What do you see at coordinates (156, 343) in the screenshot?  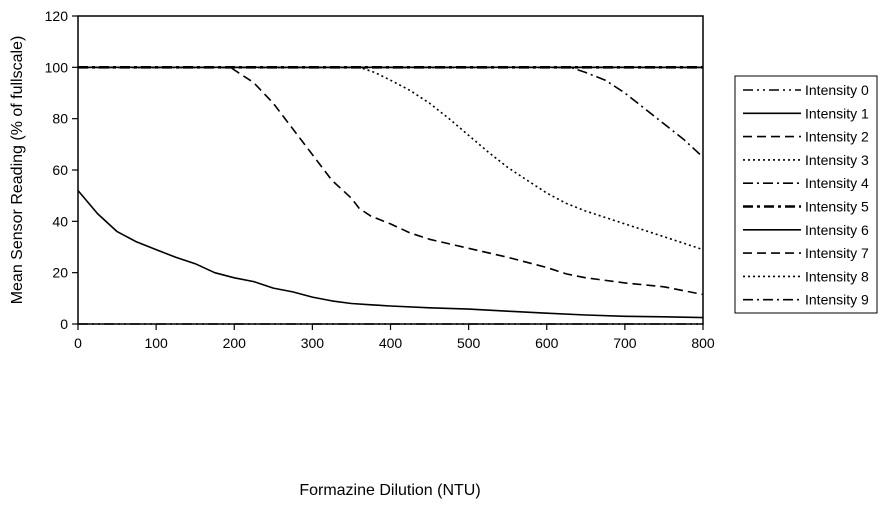 I see `x-tick-label: 100` at bounding box center [156, 343].